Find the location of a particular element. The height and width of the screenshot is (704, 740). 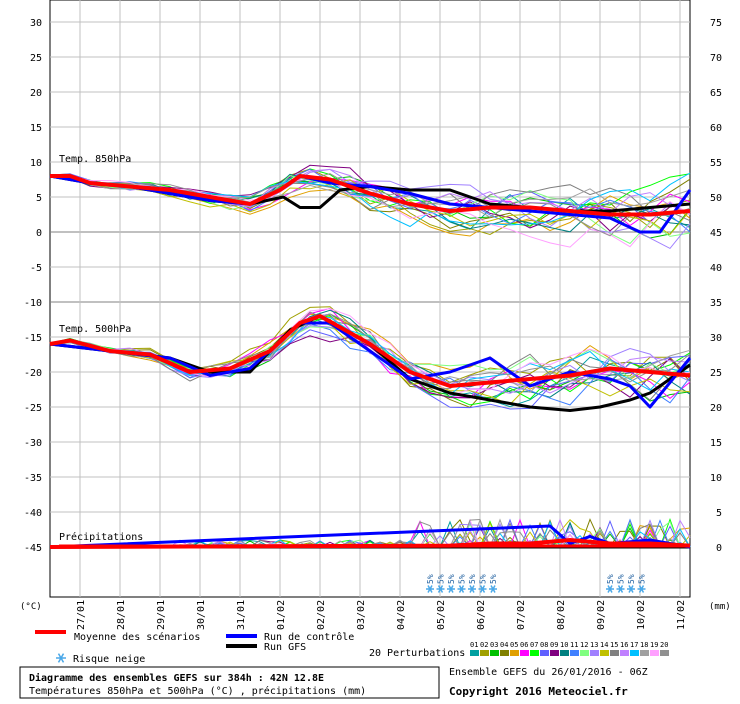

left-tick-label: -25 is located at coordinates (33, 408).